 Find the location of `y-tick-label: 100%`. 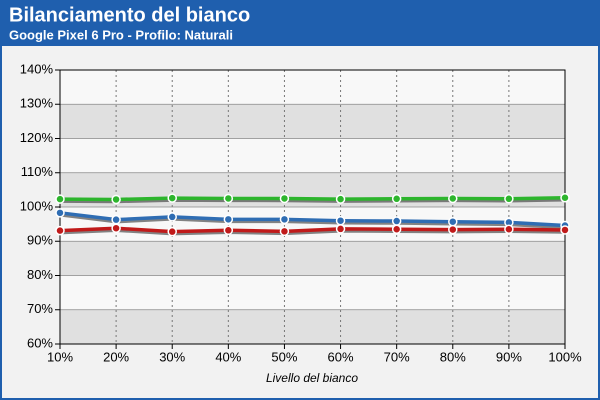

y-tick-label: 100% is located at coordinates (37, 205).